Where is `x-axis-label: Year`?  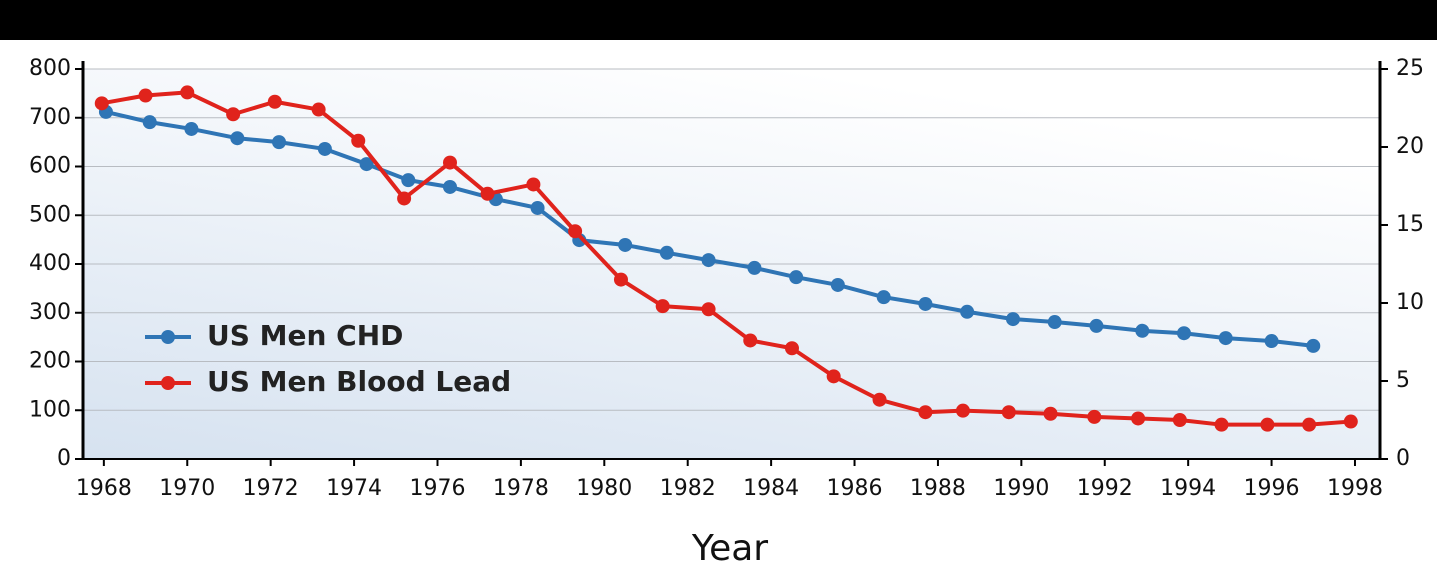 x-axis-label: Year is located at coordinates (729, 548).